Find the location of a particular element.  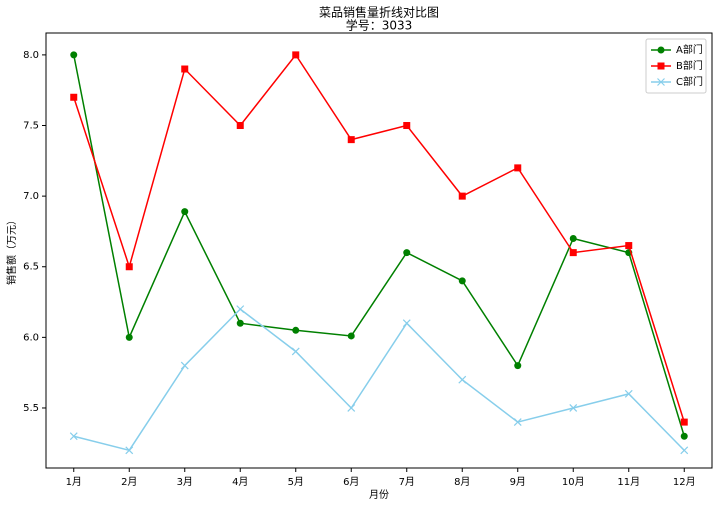

x-tick-label: 8月 is located at coordinates (462, 482).